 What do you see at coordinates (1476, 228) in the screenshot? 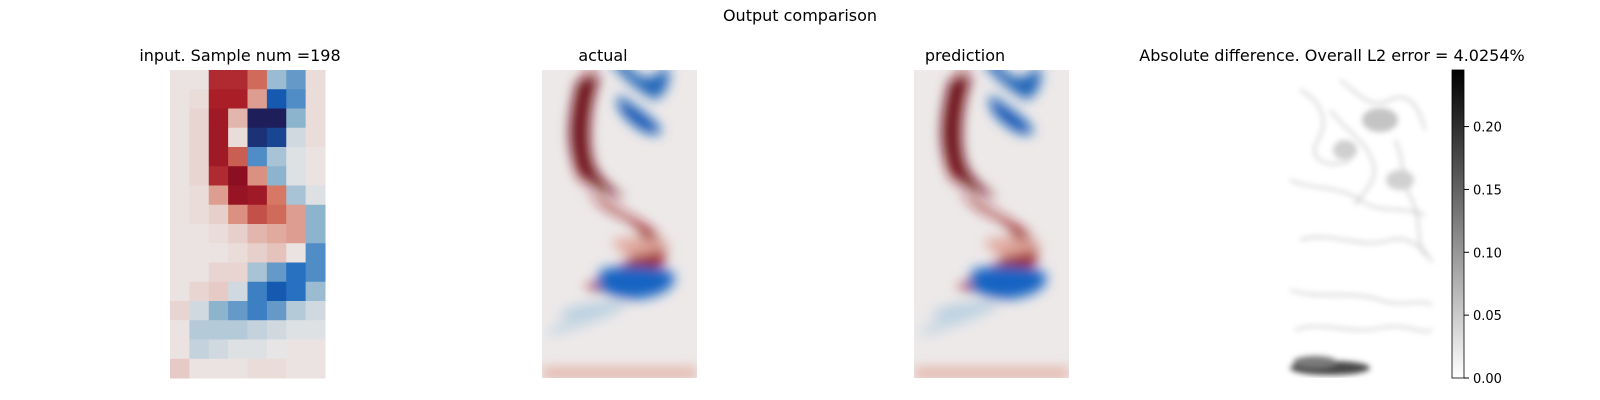
I see `colorbar: 0.00 0.05 0.10 0.15 0.20` at bounding box center [1476, 228].